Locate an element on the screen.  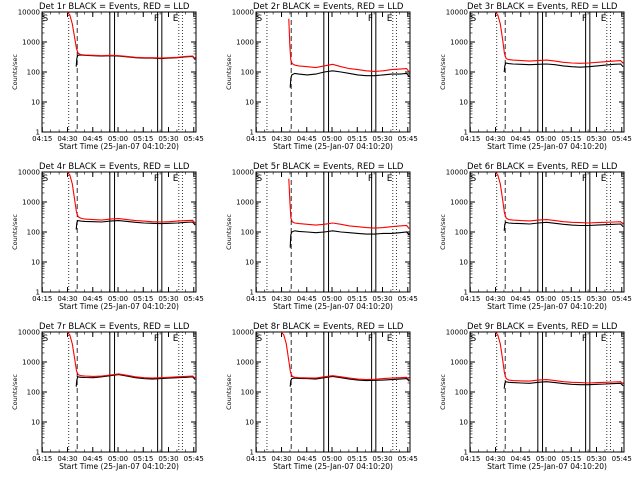
chart-title: Det 6r BLACK = Events, RED = LLD is located at coordinates (542, 167).